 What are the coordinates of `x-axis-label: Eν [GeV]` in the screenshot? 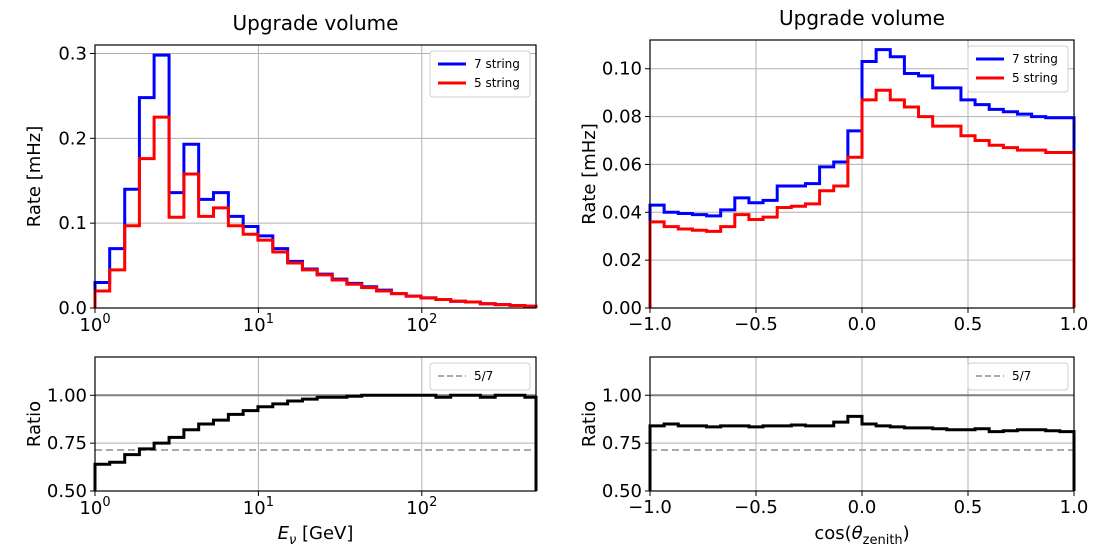 It's located at (316, 535).